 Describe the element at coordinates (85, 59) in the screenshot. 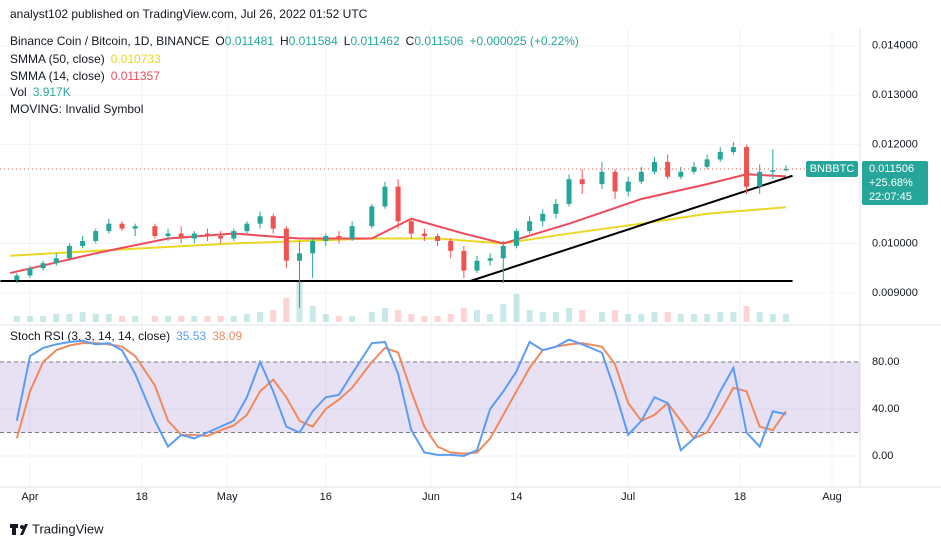

I see `legend-sma50: SMMA (50, close) 0.010733` at that location.